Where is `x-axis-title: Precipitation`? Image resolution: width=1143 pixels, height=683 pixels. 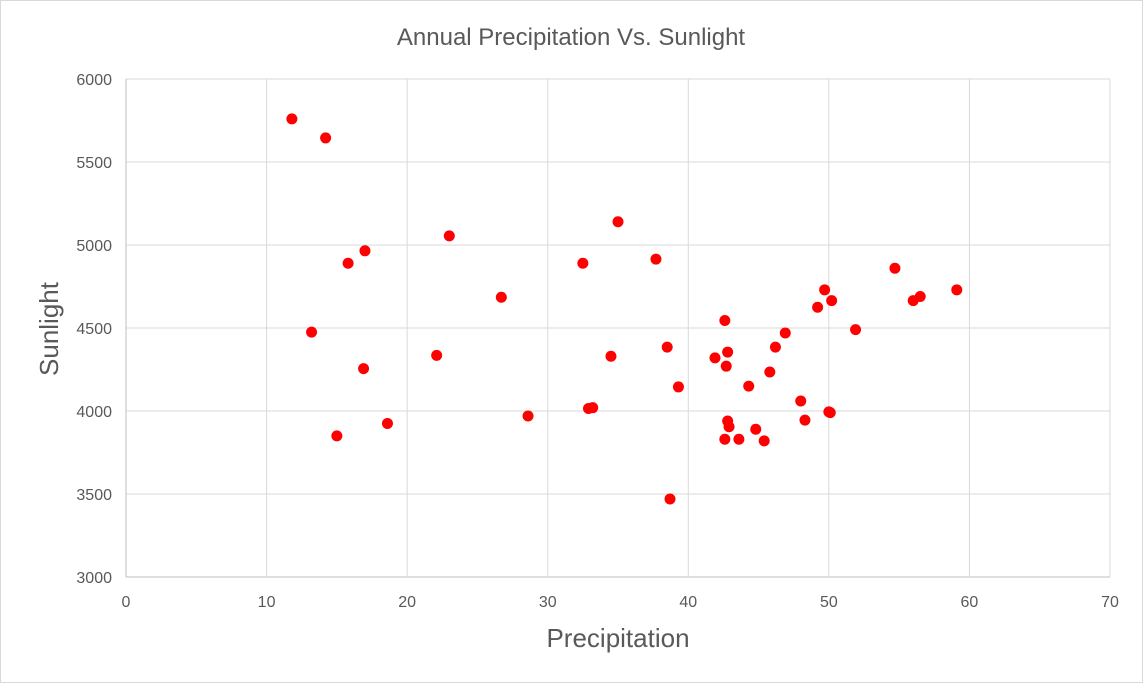 x-axis-title: Precipitation is located at coordinates (617, 638).